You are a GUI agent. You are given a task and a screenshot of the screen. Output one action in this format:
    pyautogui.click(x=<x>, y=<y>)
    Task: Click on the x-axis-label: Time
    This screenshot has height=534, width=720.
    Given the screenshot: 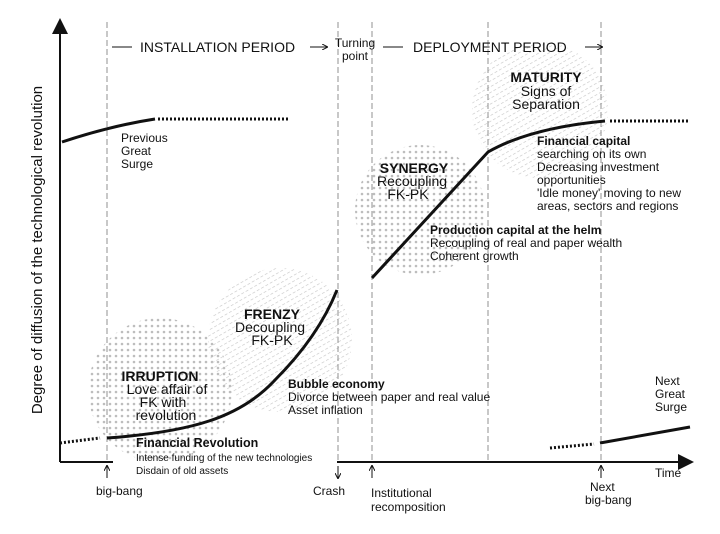 What is the action you would take?
    pyautogui.click(x=668, y=473)
    